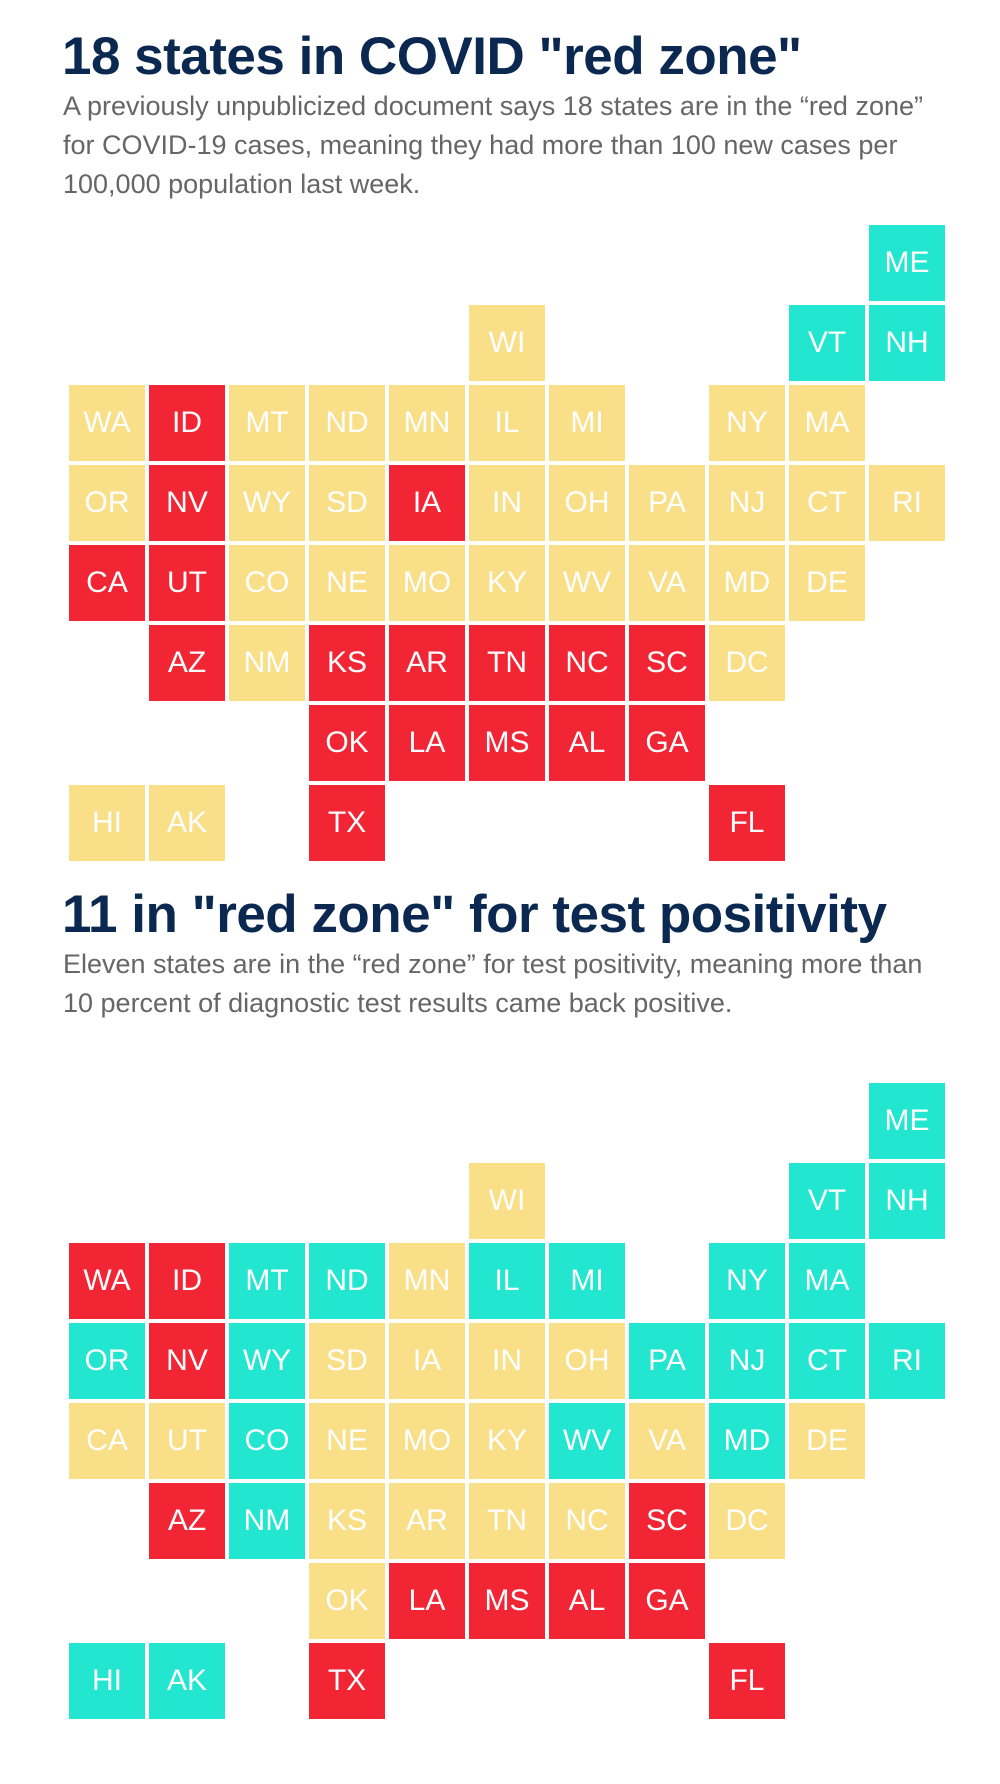  I want to click on state-tile-me: ME, so click(907, 263).